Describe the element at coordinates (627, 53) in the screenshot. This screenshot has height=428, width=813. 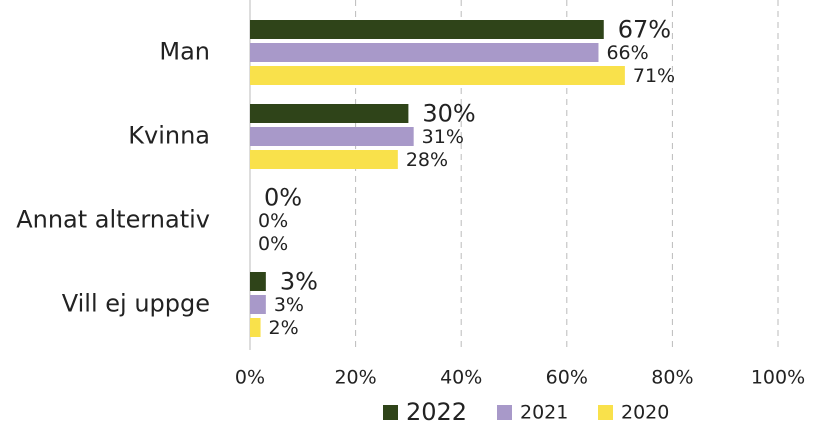
I see `value-label: 66%` at that location.